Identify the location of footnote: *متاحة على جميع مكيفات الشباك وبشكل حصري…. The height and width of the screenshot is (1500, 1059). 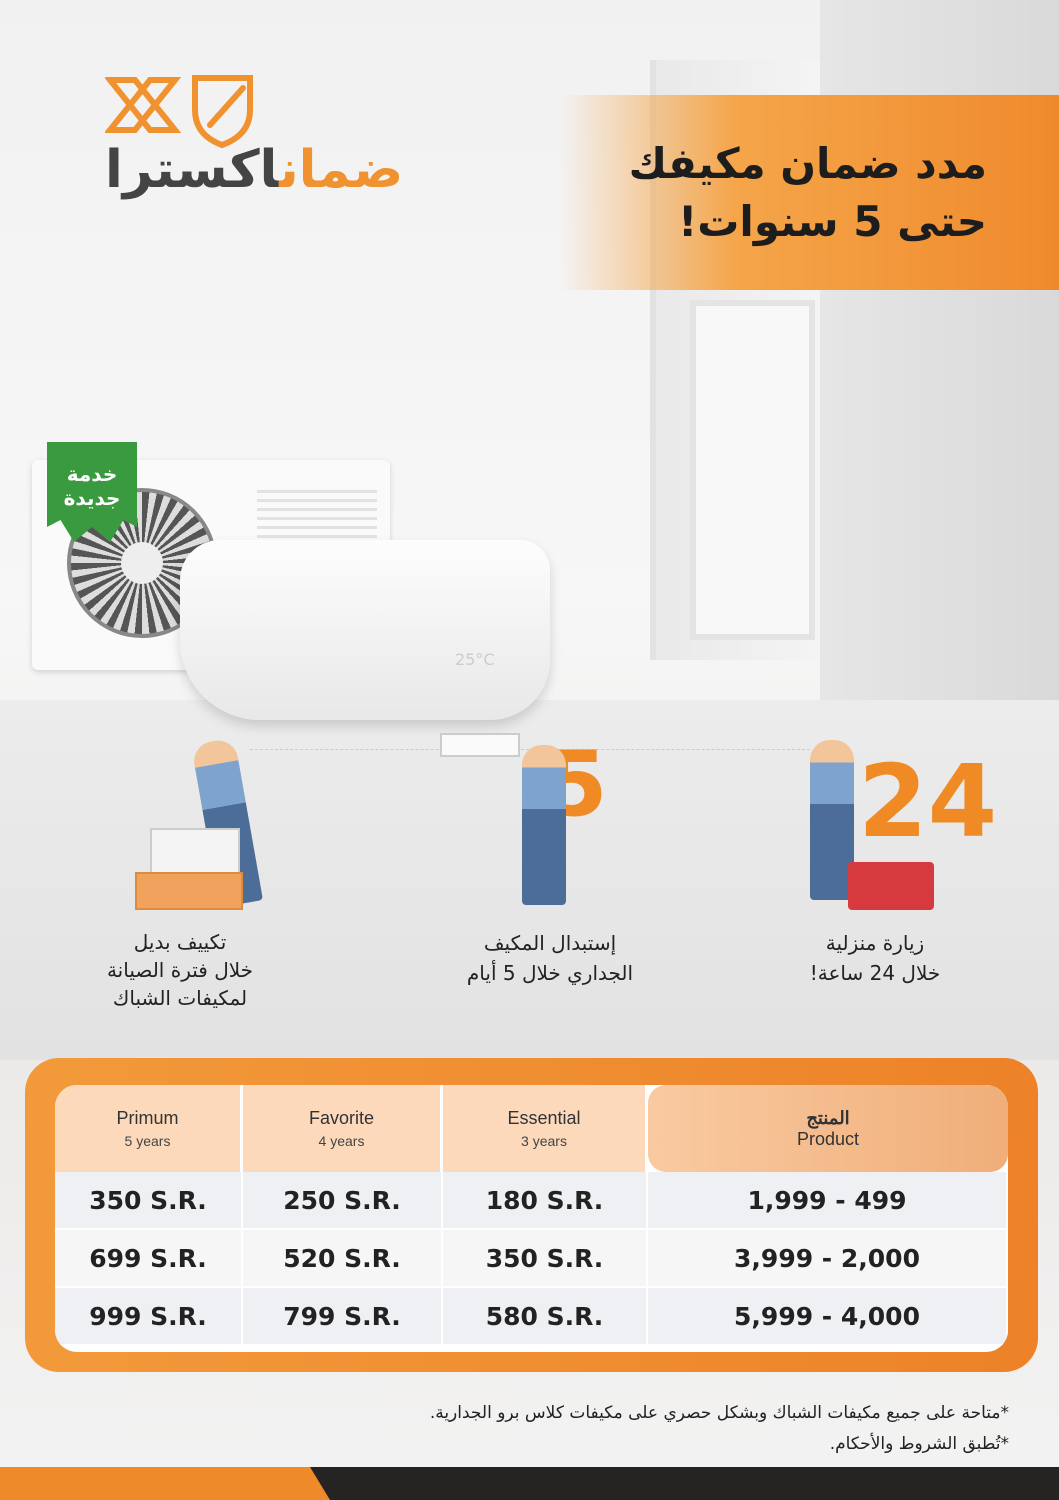
(719, 1413).